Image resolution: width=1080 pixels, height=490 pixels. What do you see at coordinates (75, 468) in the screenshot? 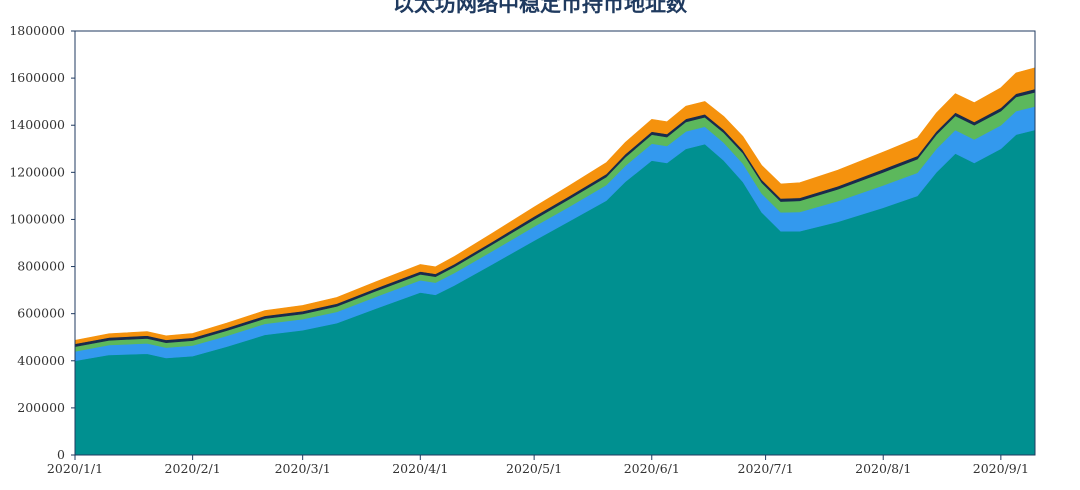
I see `x-tick-label: 2020/1/1` at bounding box center [75, 468].